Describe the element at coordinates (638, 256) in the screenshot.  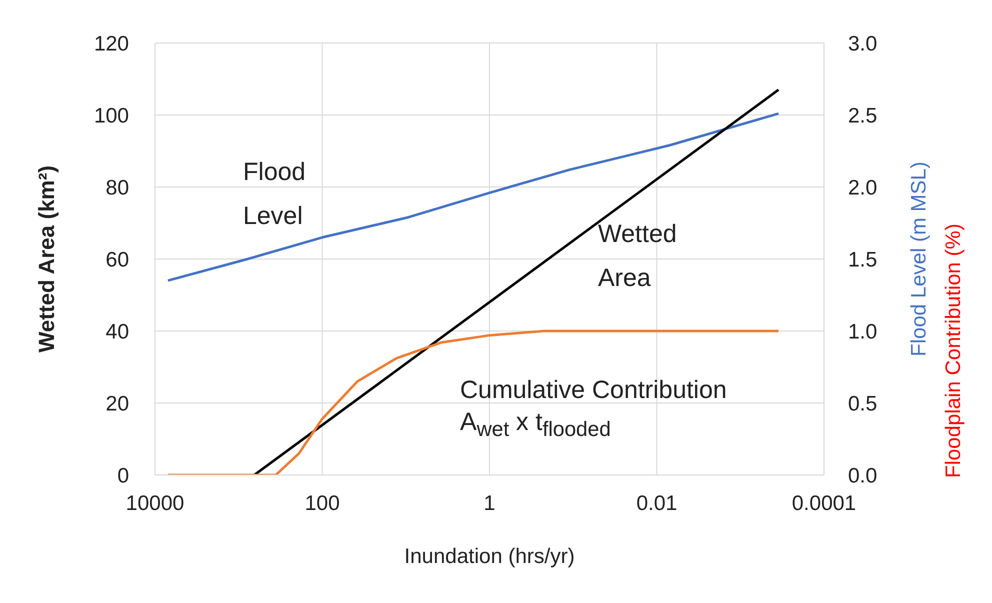
I see `series-label: Wetted Area` at that location.